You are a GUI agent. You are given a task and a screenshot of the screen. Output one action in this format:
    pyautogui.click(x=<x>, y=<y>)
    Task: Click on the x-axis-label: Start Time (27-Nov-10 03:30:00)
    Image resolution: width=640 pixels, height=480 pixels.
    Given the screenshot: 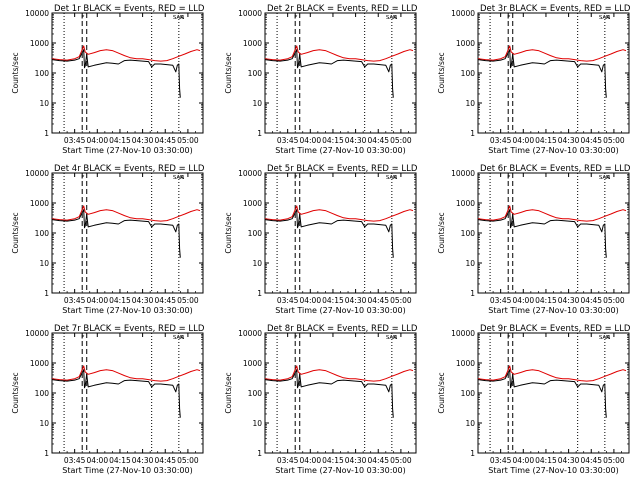 What is the action you would take?
    pyautogui.click(x=340, y=470)
    